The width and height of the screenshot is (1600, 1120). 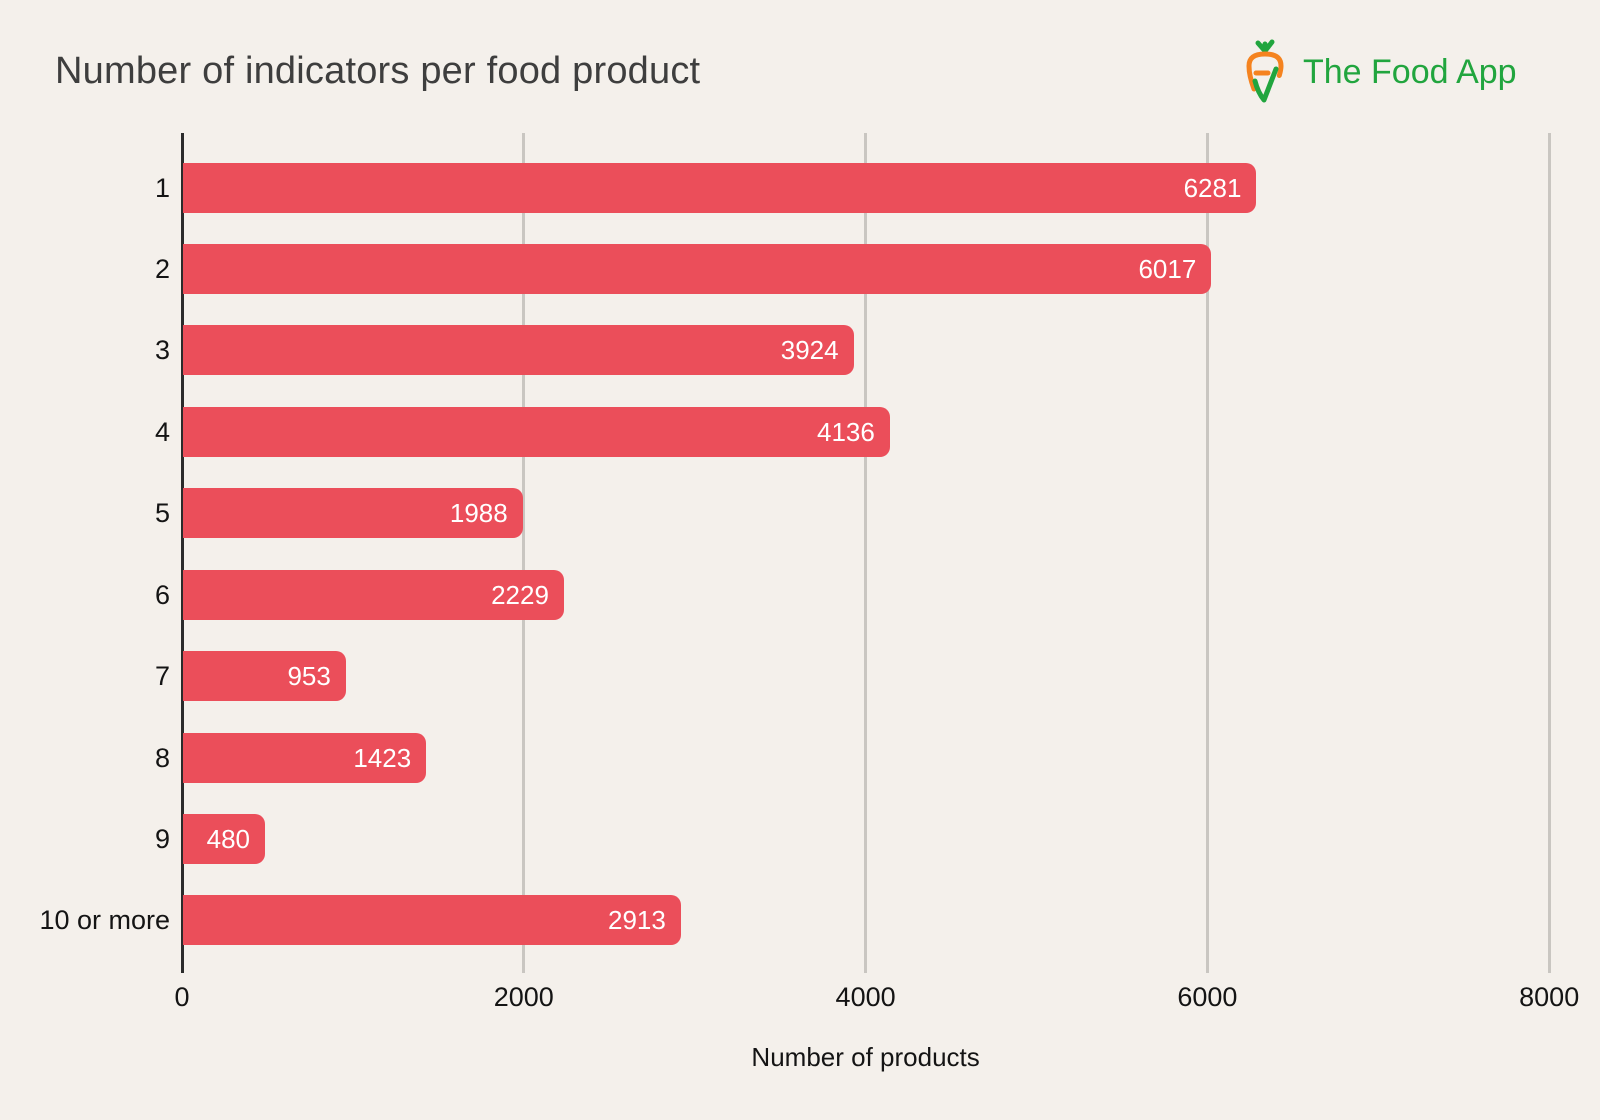 I want to click on bar: 3924, so click(x=518, y=350).